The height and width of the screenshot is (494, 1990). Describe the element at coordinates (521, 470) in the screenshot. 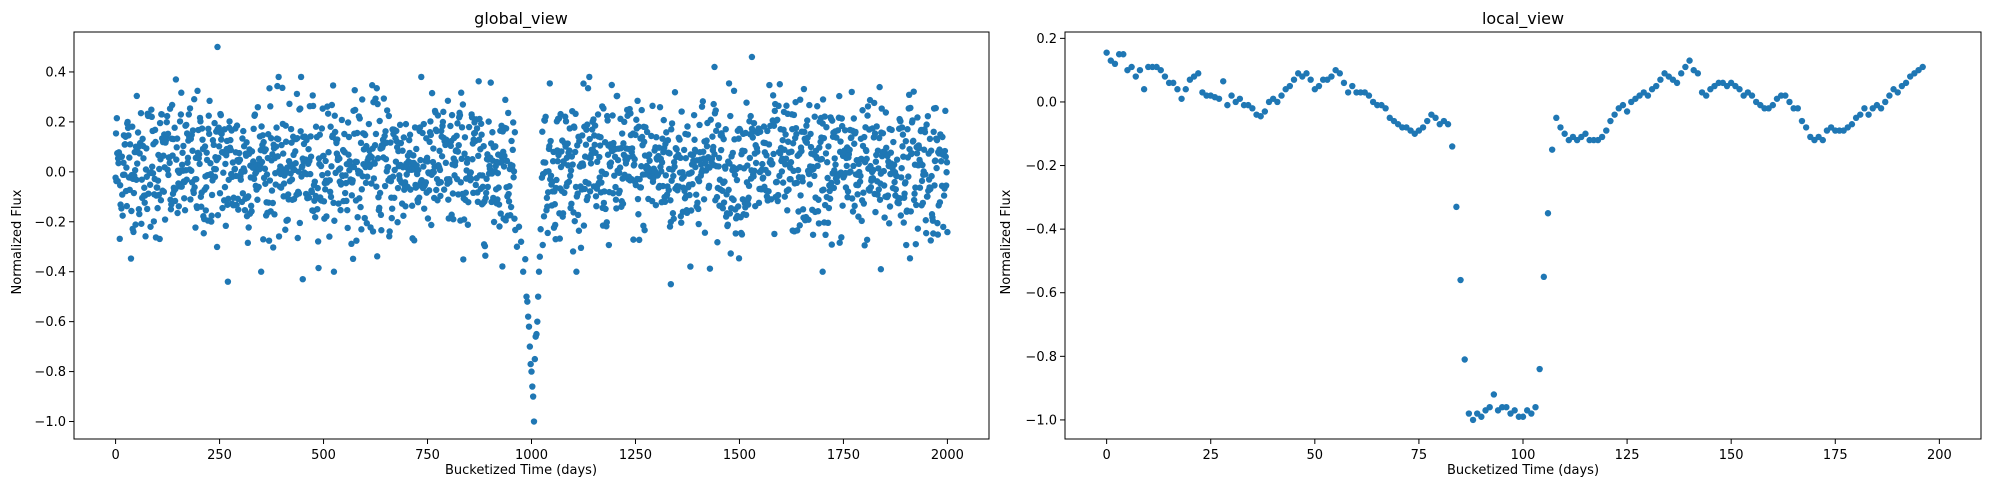

I see `global-view-x-axis-label: Bucketized Time (days)` at that location.